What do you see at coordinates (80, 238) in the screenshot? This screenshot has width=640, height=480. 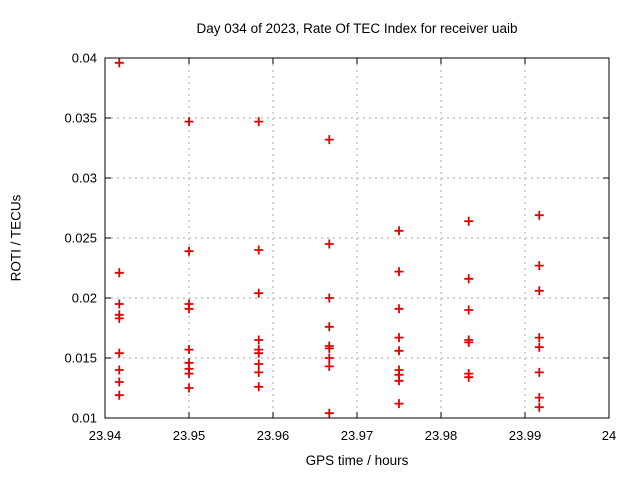 I see `y-tick-label: 0.025` at bounding box center [80, 238].